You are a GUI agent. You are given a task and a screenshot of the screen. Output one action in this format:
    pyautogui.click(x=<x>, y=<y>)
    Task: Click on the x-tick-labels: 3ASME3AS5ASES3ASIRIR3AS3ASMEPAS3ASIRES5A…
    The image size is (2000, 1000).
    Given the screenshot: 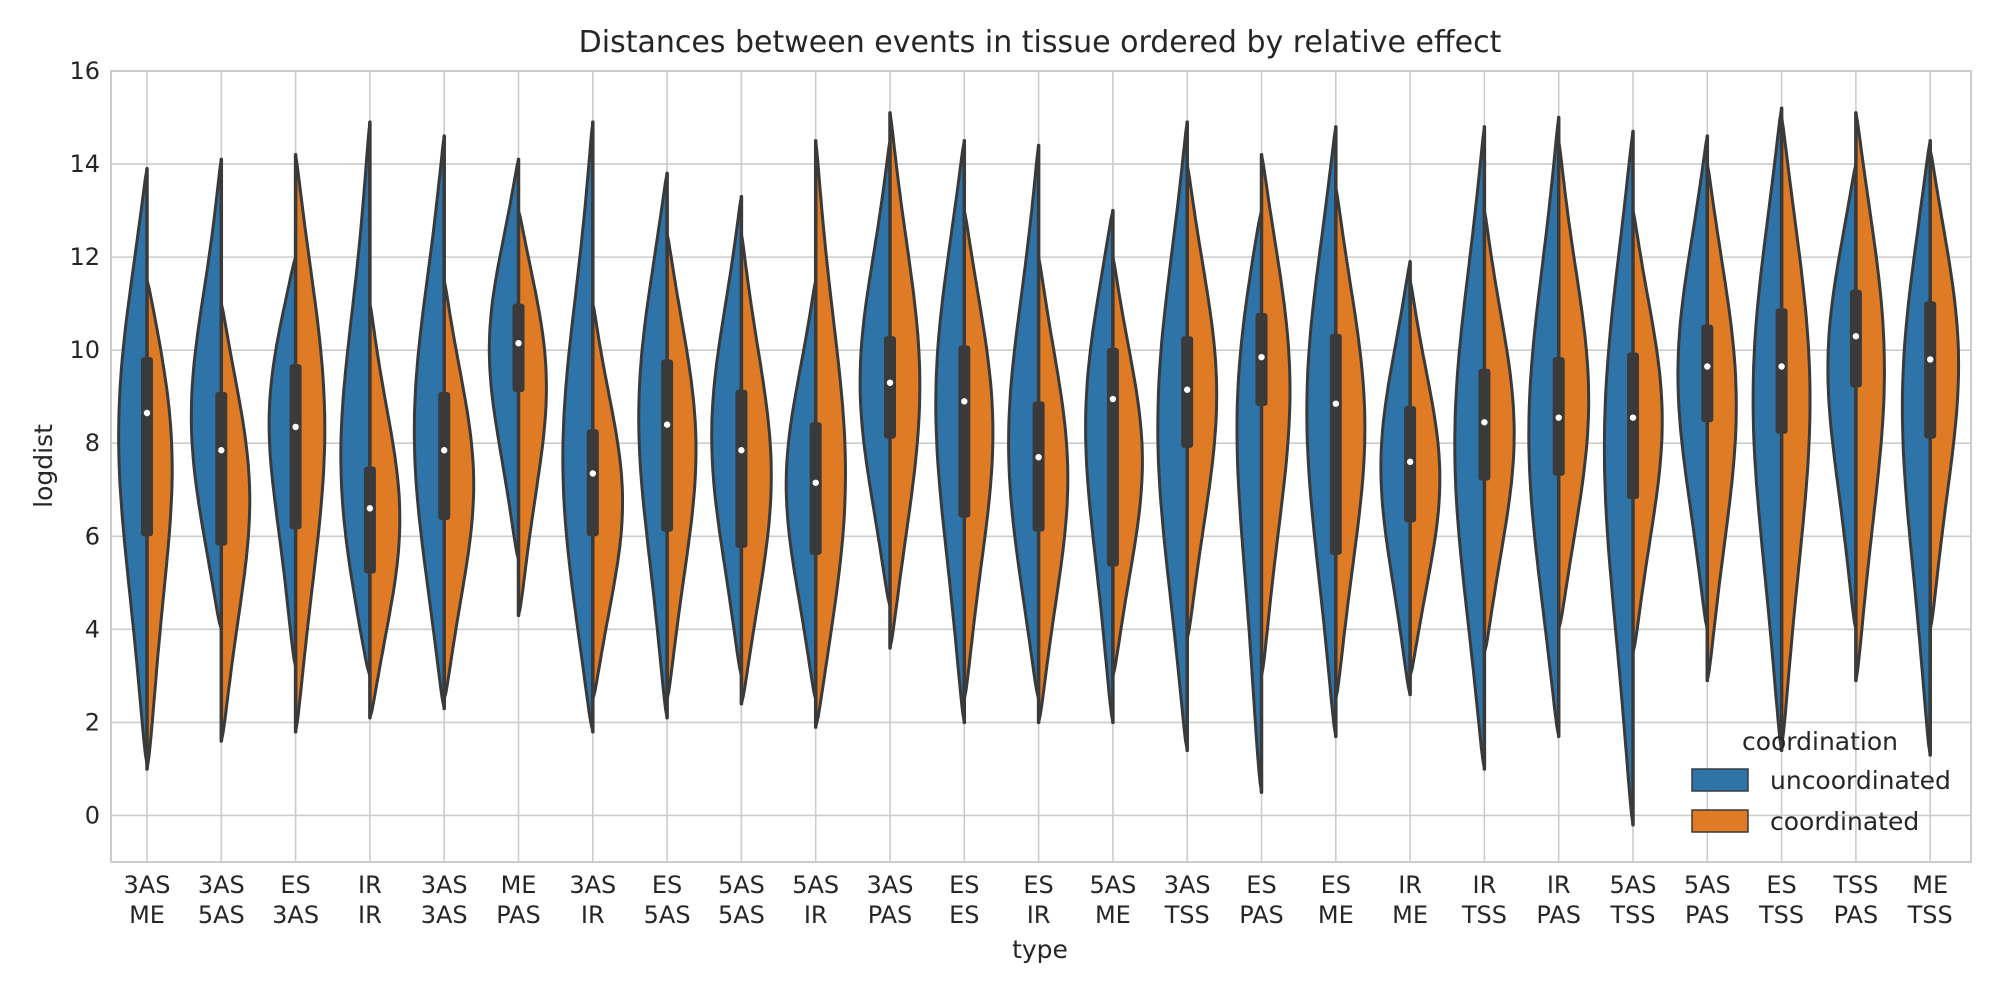 What is the action you would take?
    pyautogui.click(x=1038, y=900)
    